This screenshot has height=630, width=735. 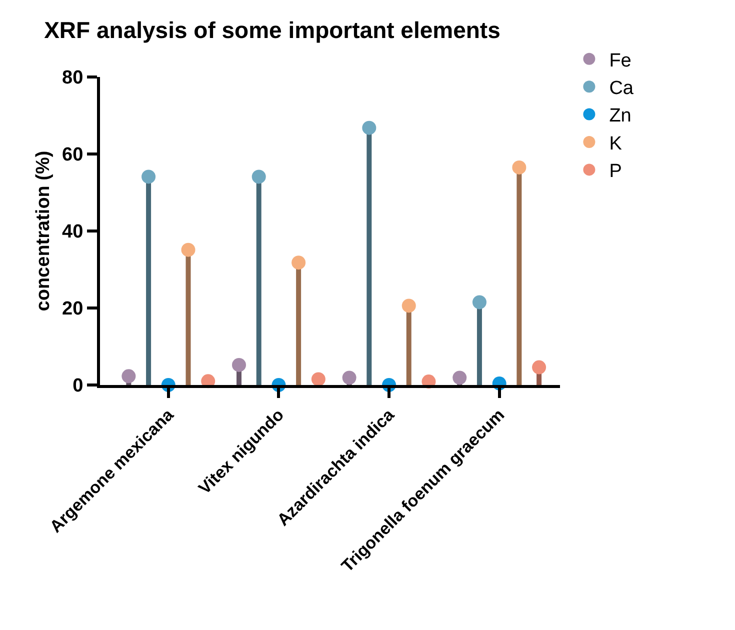 What do you see at coordinates (615, 171) in the screenshot?
I see `legend-label: P` at bounding box center [615, 171].